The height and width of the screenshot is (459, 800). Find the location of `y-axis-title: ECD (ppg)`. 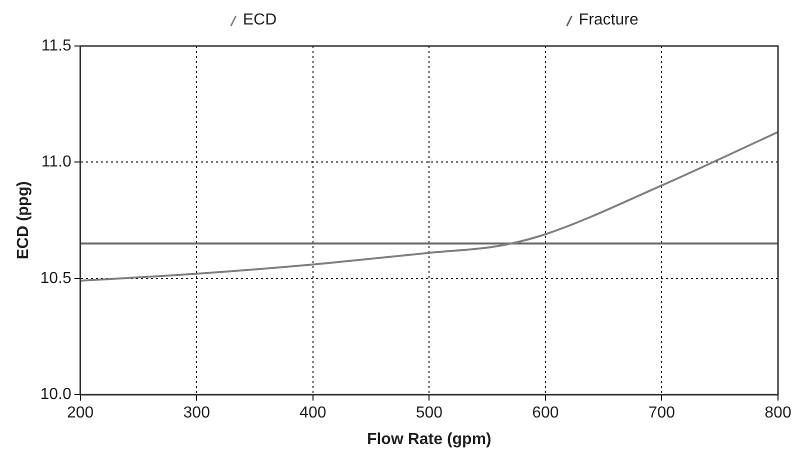

y-axis-title: ECD (ppg) is located at coordinates (23, 220).